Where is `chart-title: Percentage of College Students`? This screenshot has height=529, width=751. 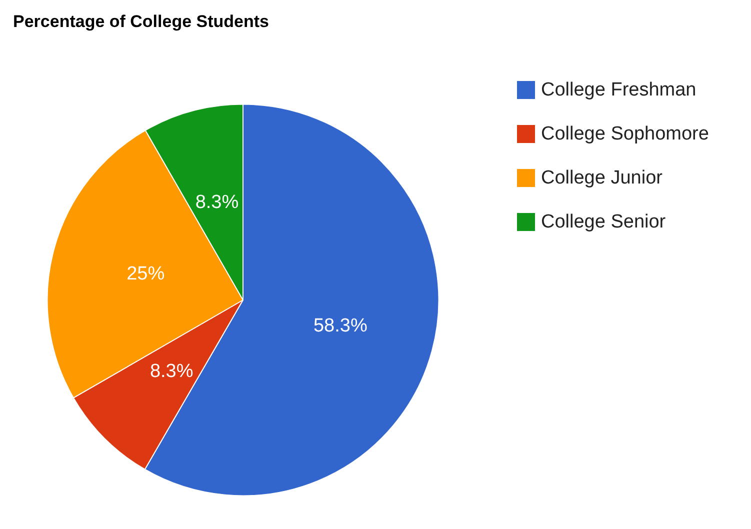
chart-title: Percentage of College Students is located at coordinates (141, 21).